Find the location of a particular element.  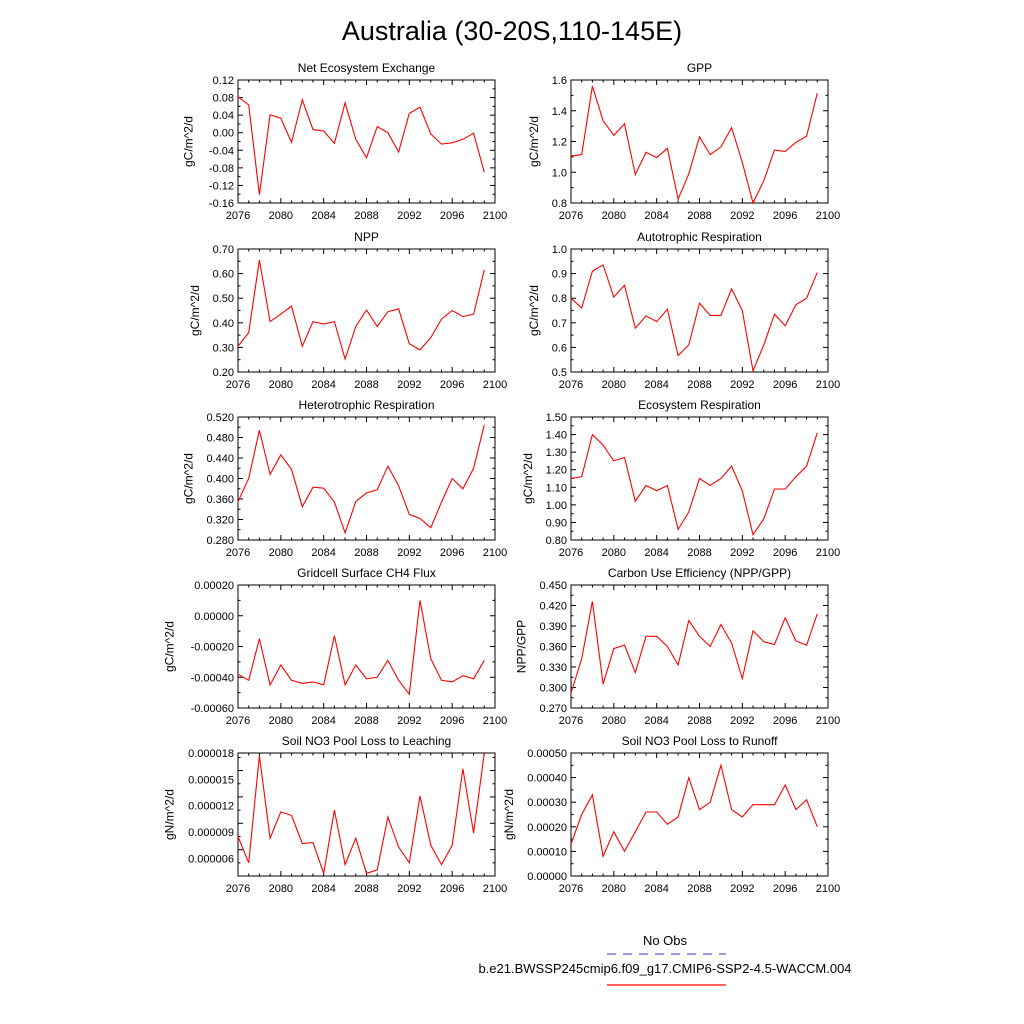

panel-title: Gridcell Surface CH4 Flux is located at coordinates (366, 573).